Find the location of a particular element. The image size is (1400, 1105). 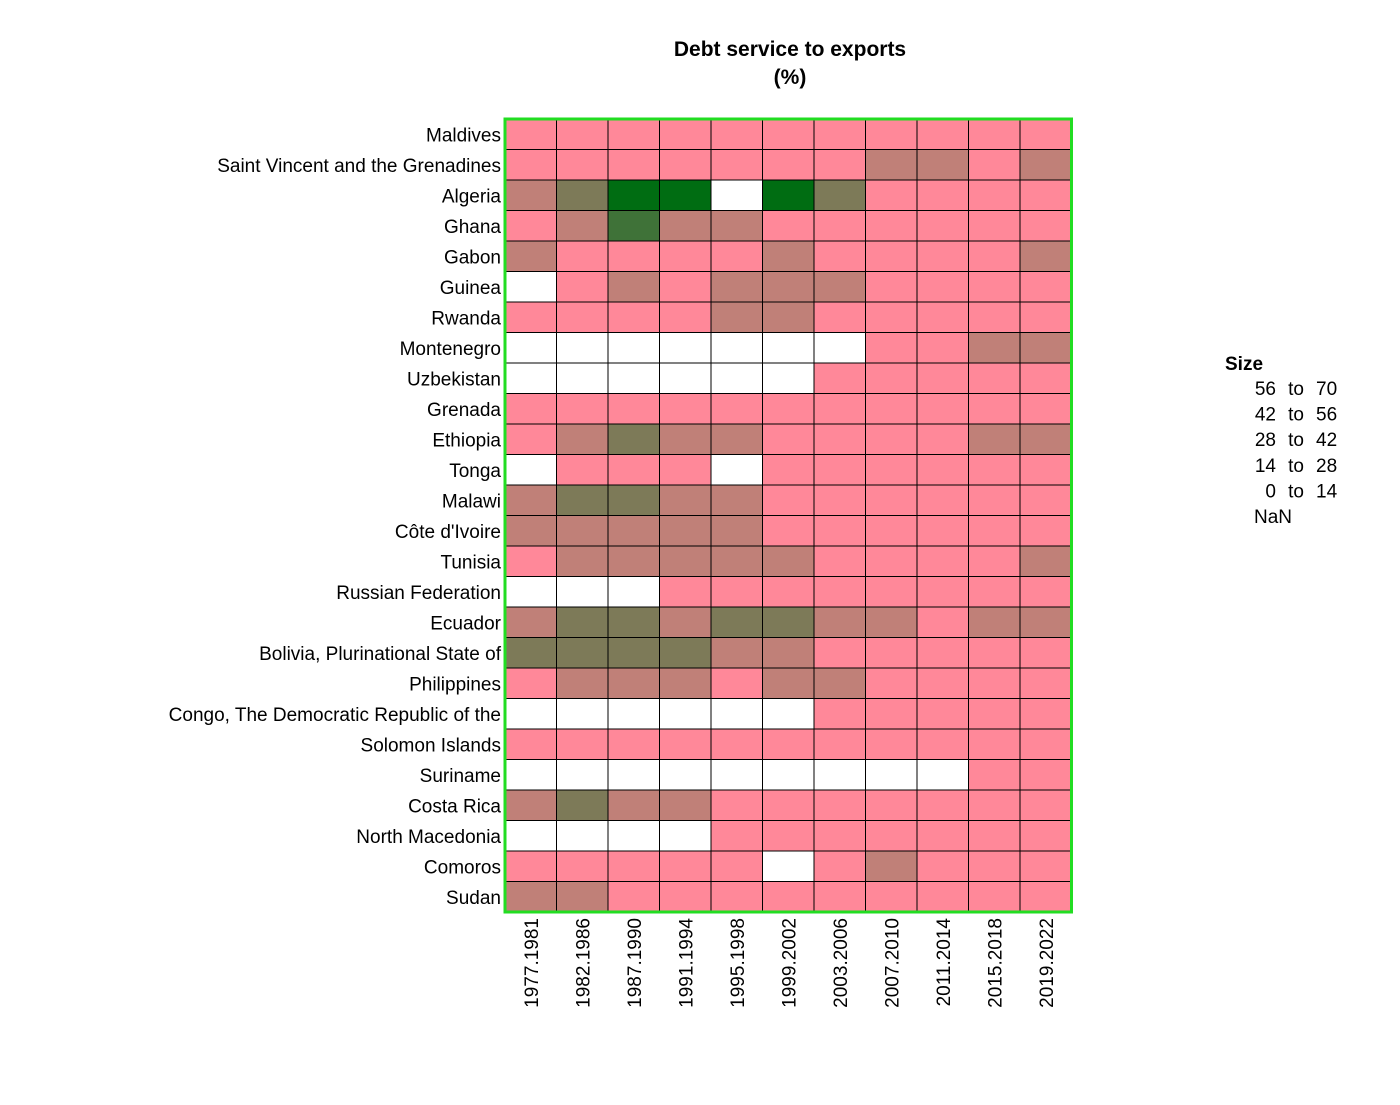

legend-range-high: 70 is located at coordinates (1326, 389).